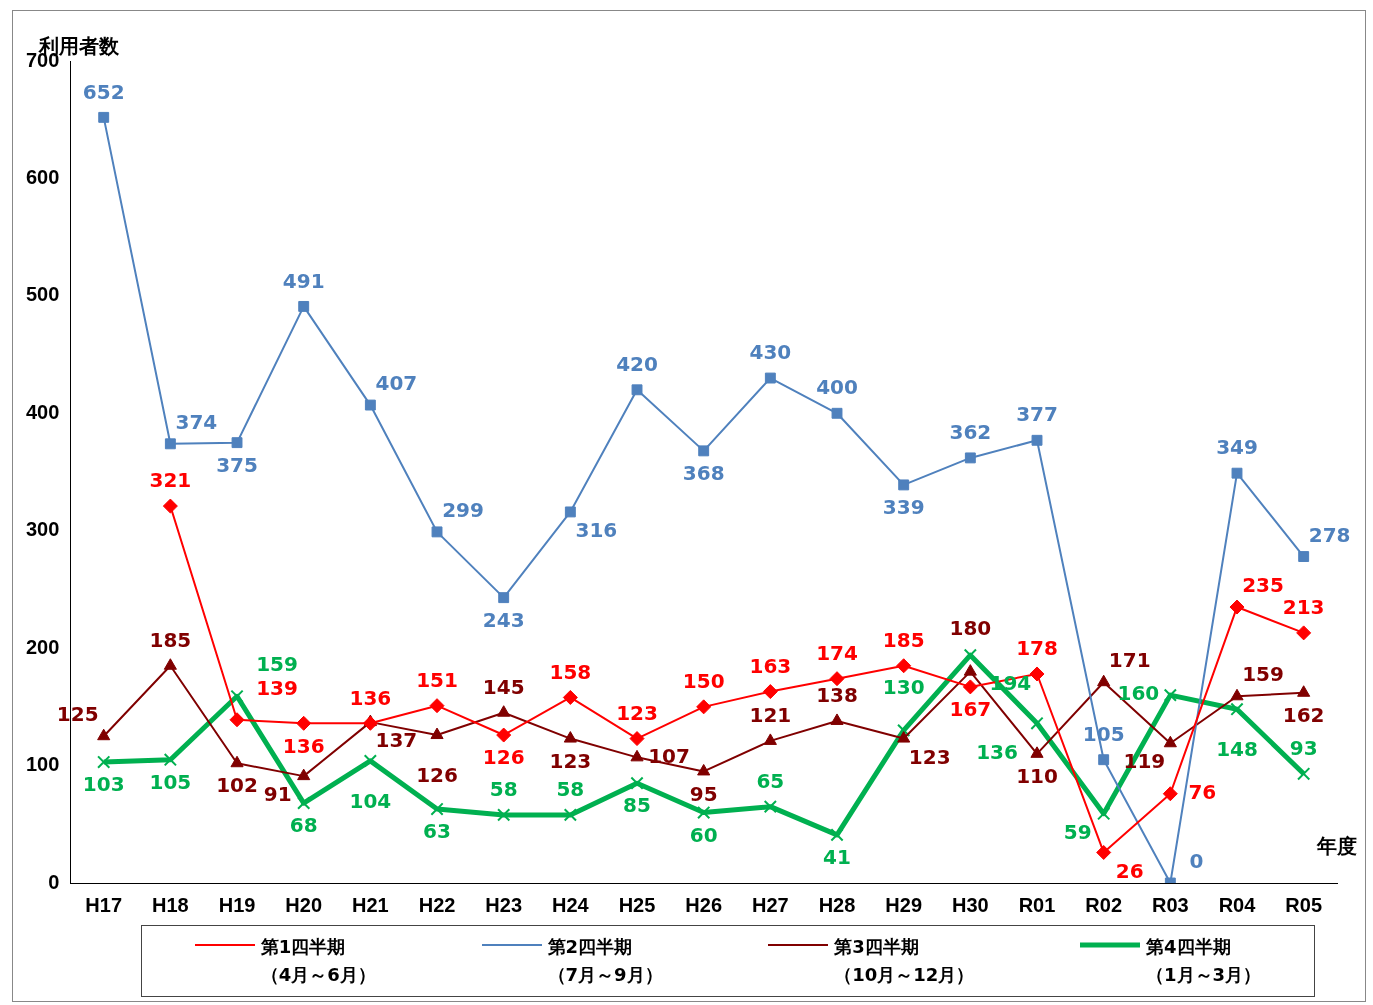 The width and height of the screenshot is (1373, 1005). What do you see at coordinates (903, 507) in the screenshot?
I see `data-label: 339` at bounding box center [903, 507].